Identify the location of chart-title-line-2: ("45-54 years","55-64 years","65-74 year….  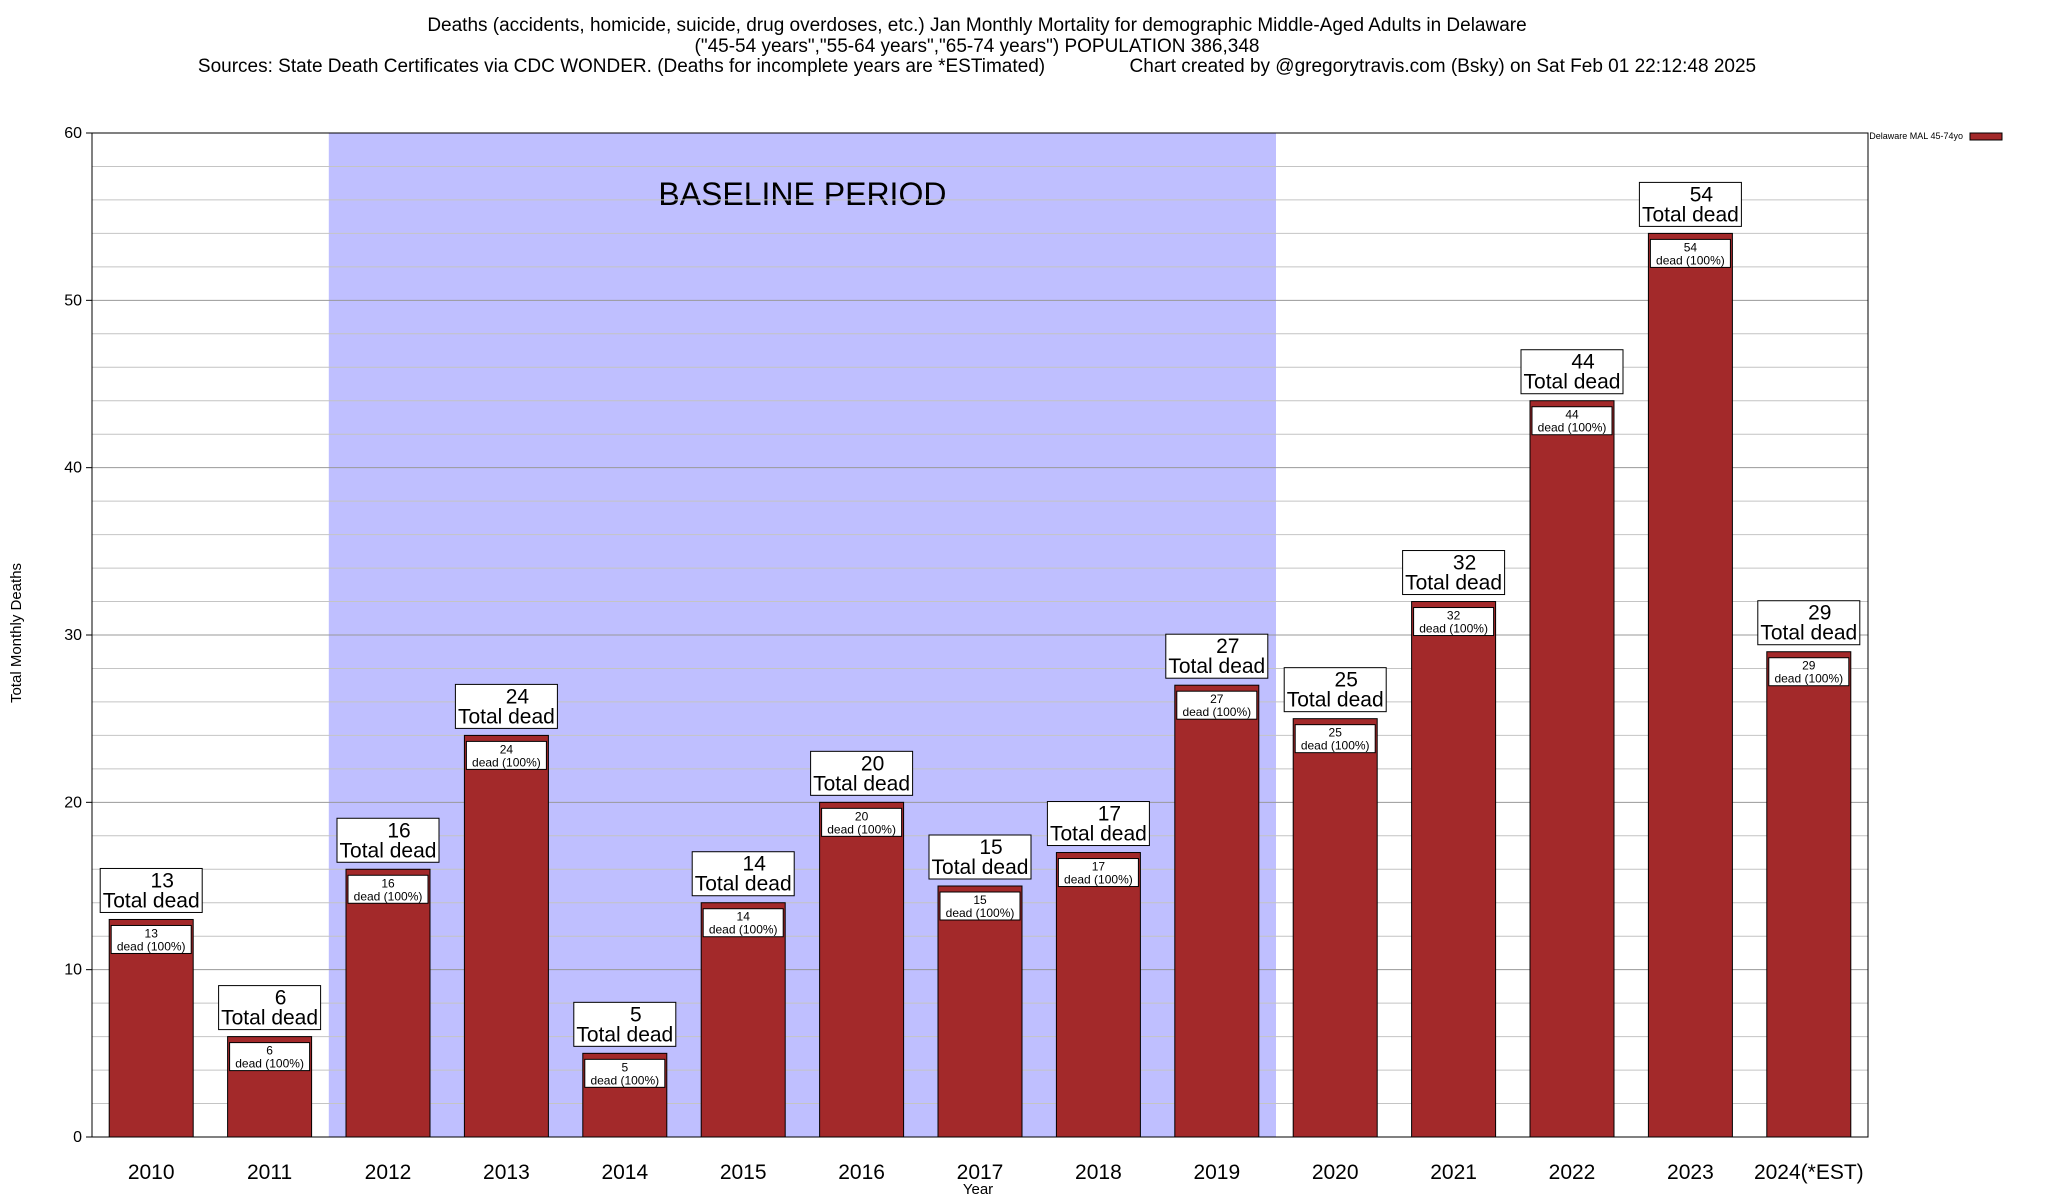
(977, 46).